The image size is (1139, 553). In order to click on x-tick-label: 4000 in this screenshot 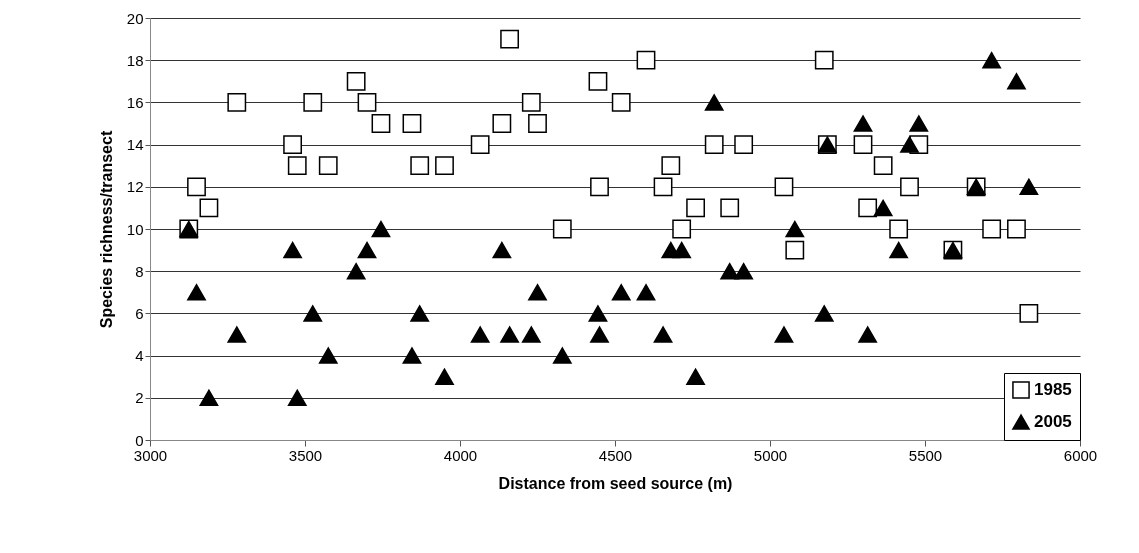, I will do `click(460, 455)`.